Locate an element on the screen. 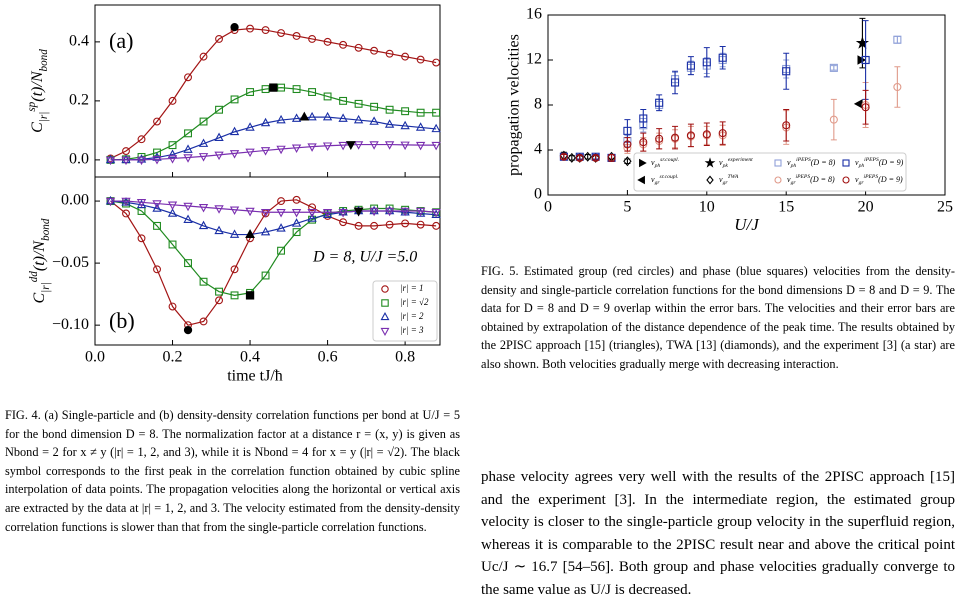 This screenshot has height=612, width=961. axes-frame is located at coordinates (267, 261).